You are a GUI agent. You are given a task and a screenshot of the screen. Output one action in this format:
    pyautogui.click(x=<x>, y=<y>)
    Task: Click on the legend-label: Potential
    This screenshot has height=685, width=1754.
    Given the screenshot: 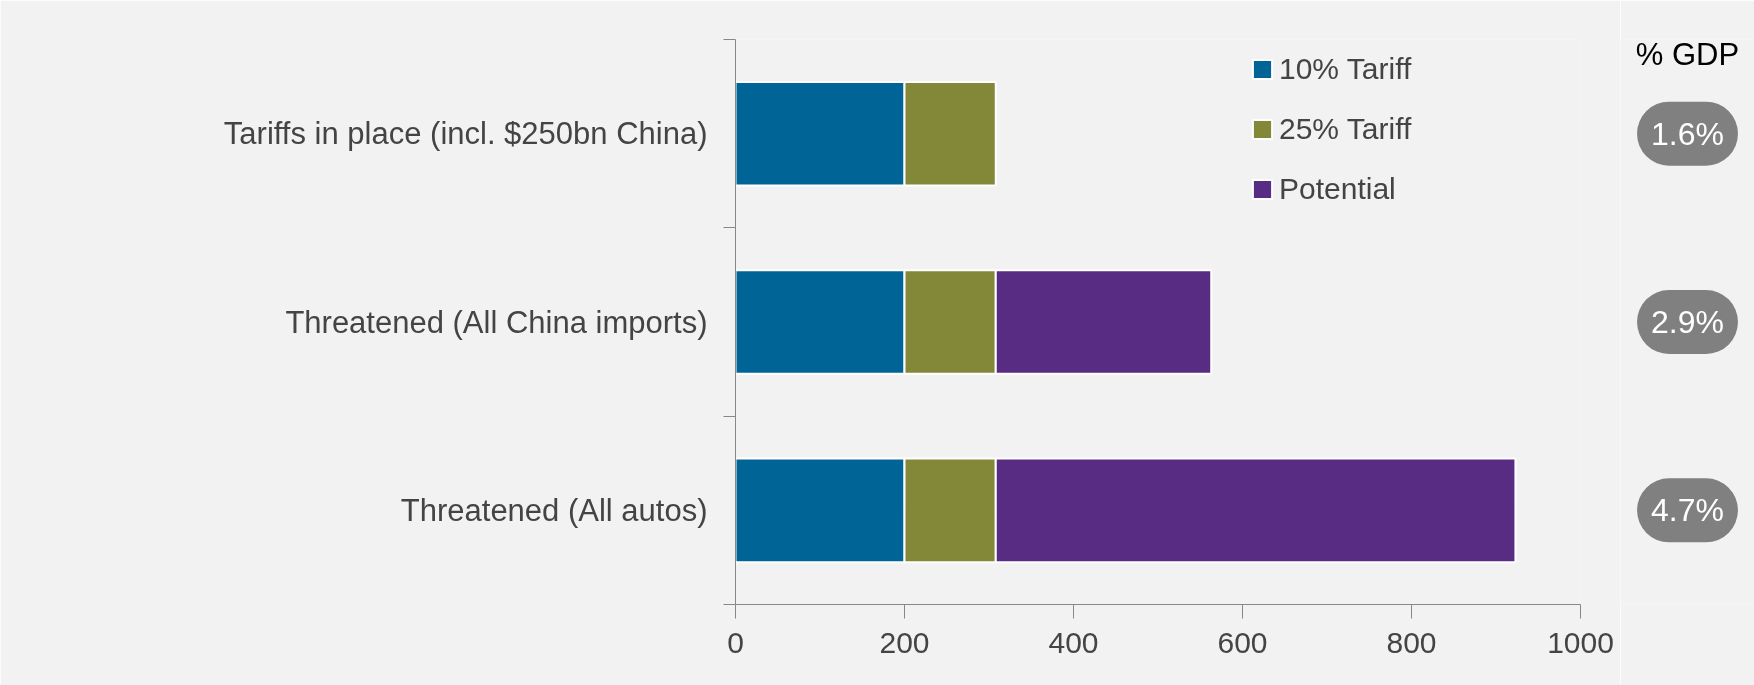 What is the action you would take?
    pyautogui.click(x=1337, y=189)
    